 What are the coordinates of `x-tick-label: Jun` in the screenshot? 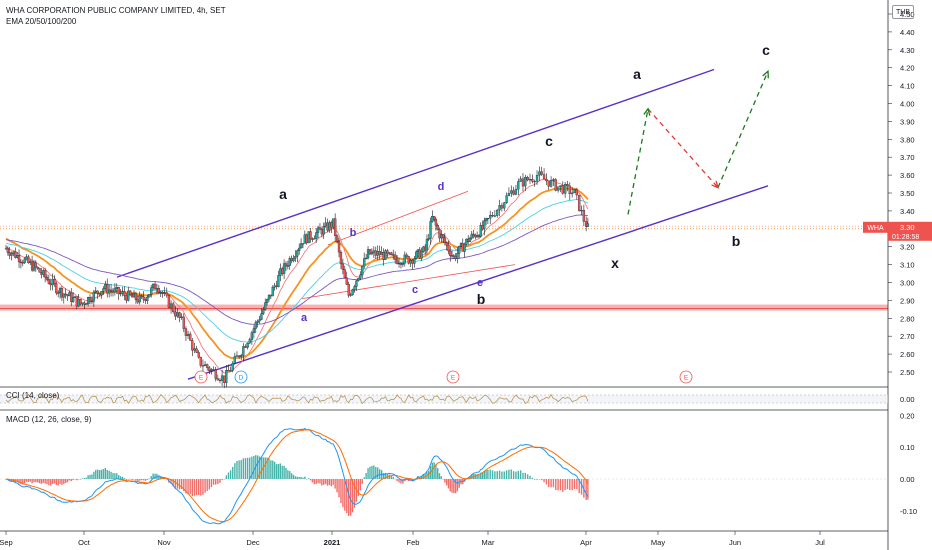 It's located at (735, 542).